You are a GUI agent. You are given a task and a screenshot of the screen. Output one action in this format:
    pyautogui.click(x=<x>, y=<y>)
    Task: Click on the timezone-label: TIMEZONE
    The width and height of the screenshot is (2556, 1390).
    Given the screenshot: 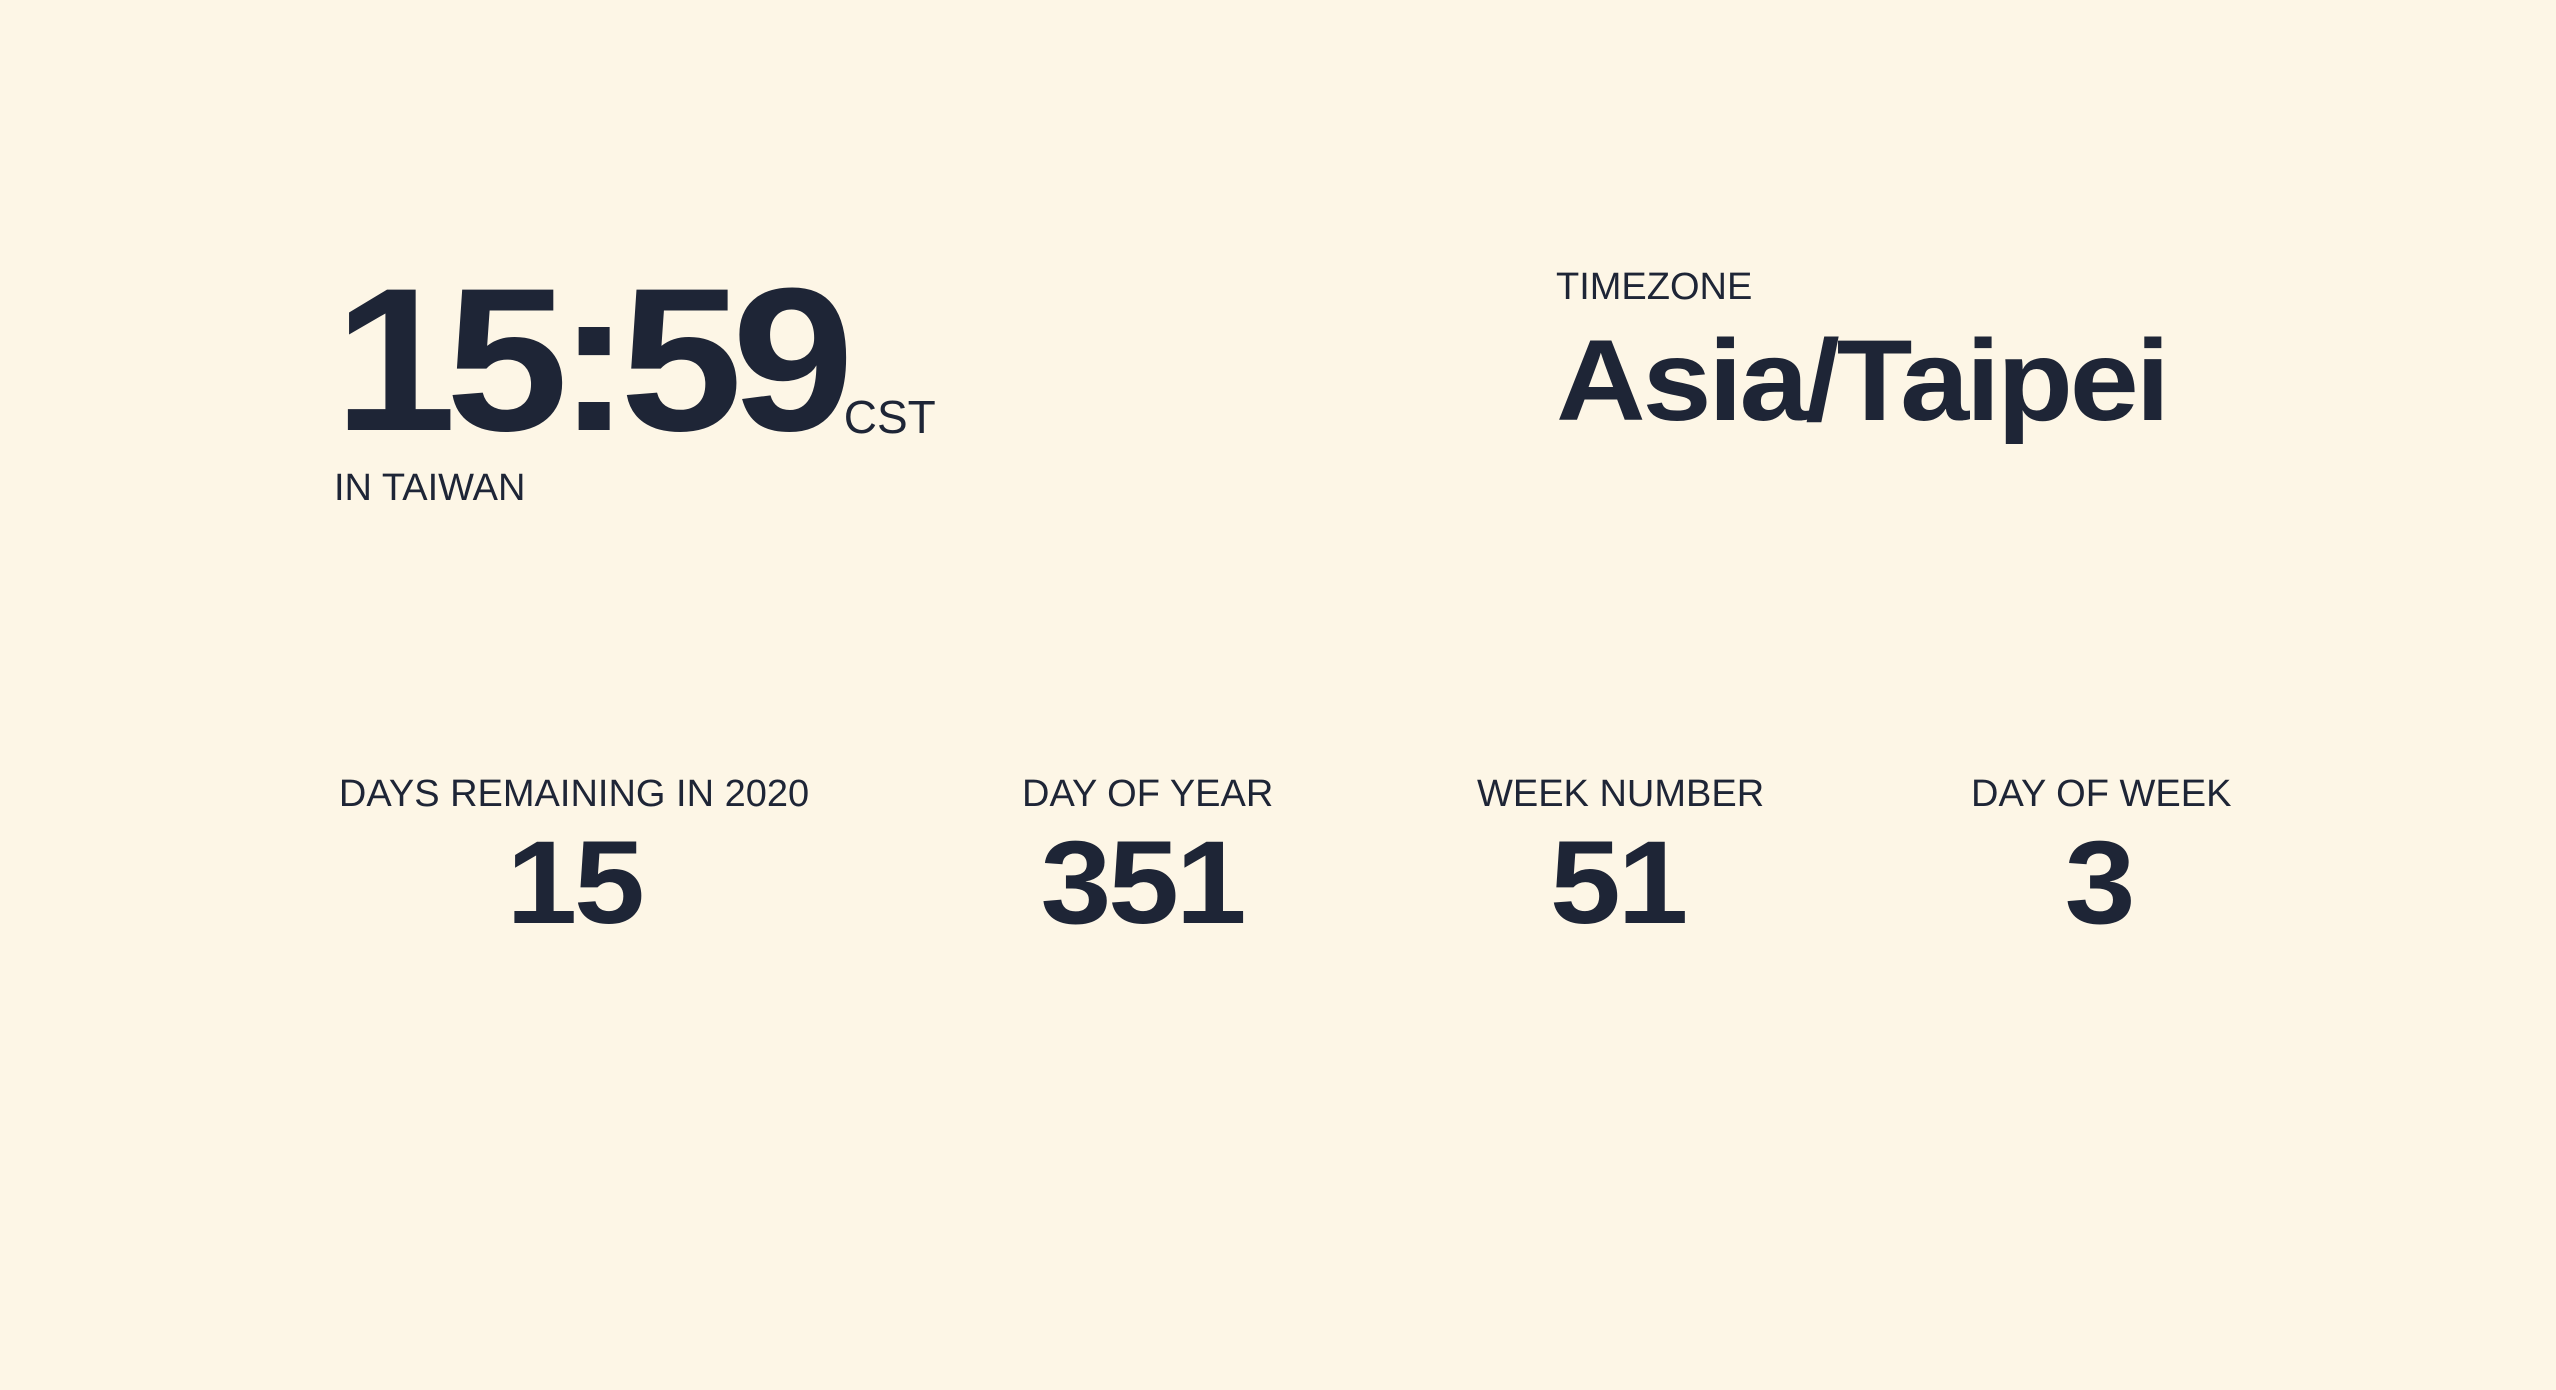 What is the action you would take?
    pyautogui.click(x=1654, y=287)
    